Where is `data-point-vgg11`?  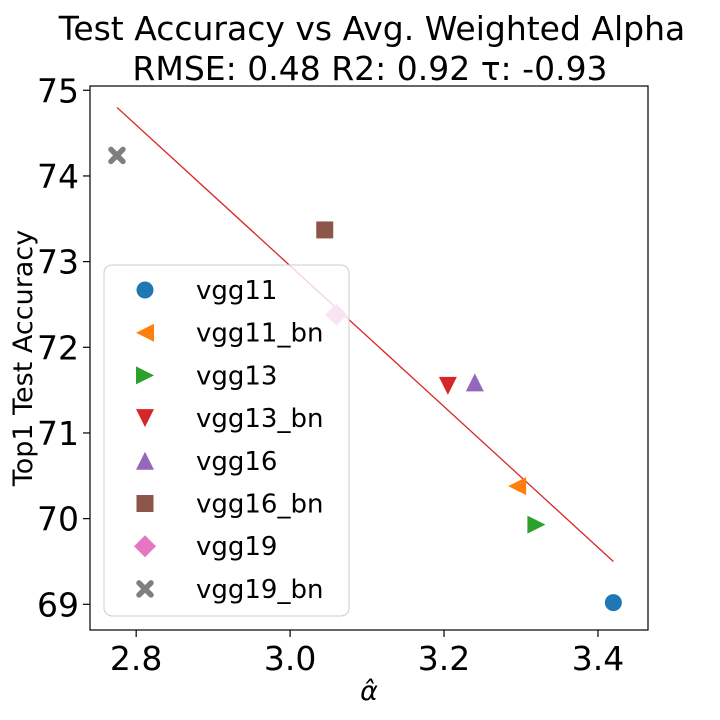
data-point-vgg11 is located at coordinates (613, 603).